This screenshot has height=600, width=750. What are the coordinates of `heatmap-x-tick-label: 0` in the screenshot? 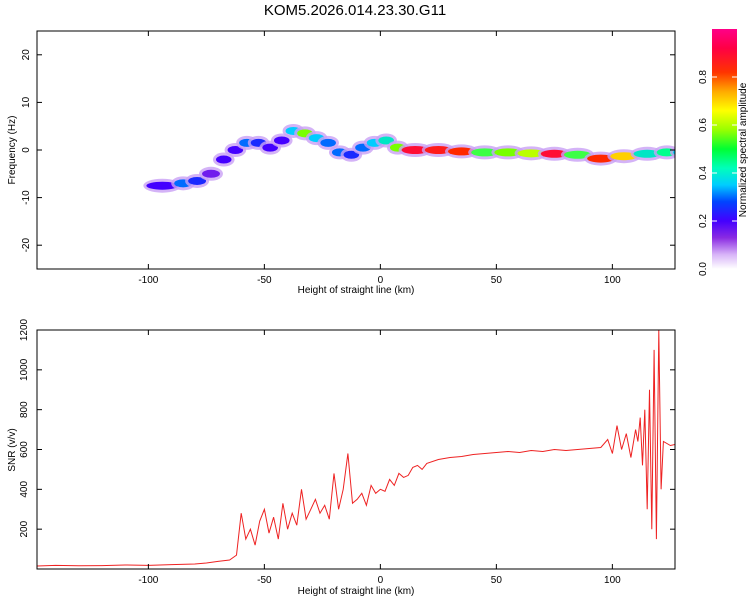 It's located at (381, 280).